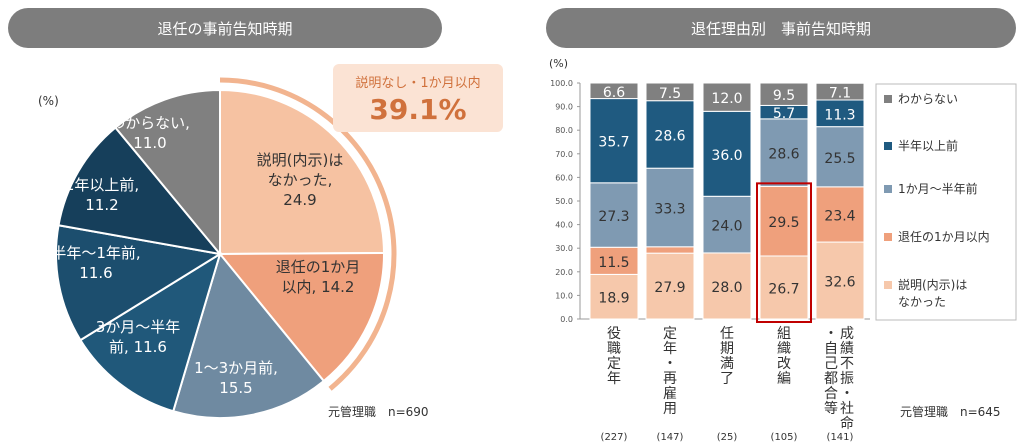 The width and height of the screenshot is (1024, 448). What do you see at coordinates (318, 267) in the screenshot?
I see `pie-slice-label: 退任の1か月` at bounding box center [318, 267].